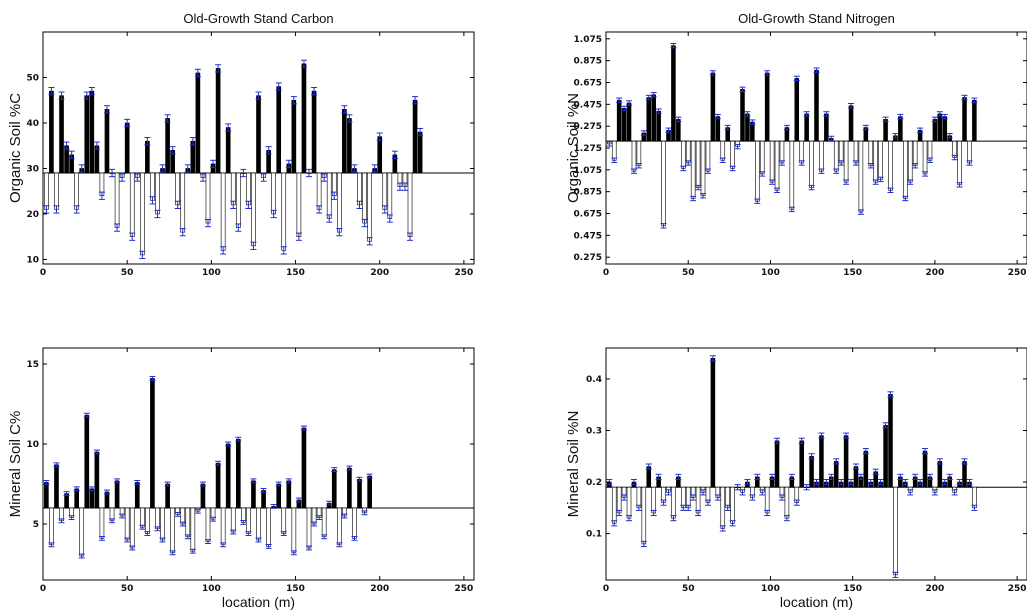  Describe the element at coordinates (588, 127) in the screenshot. I see `y-tick-label: 0.275` at that location.